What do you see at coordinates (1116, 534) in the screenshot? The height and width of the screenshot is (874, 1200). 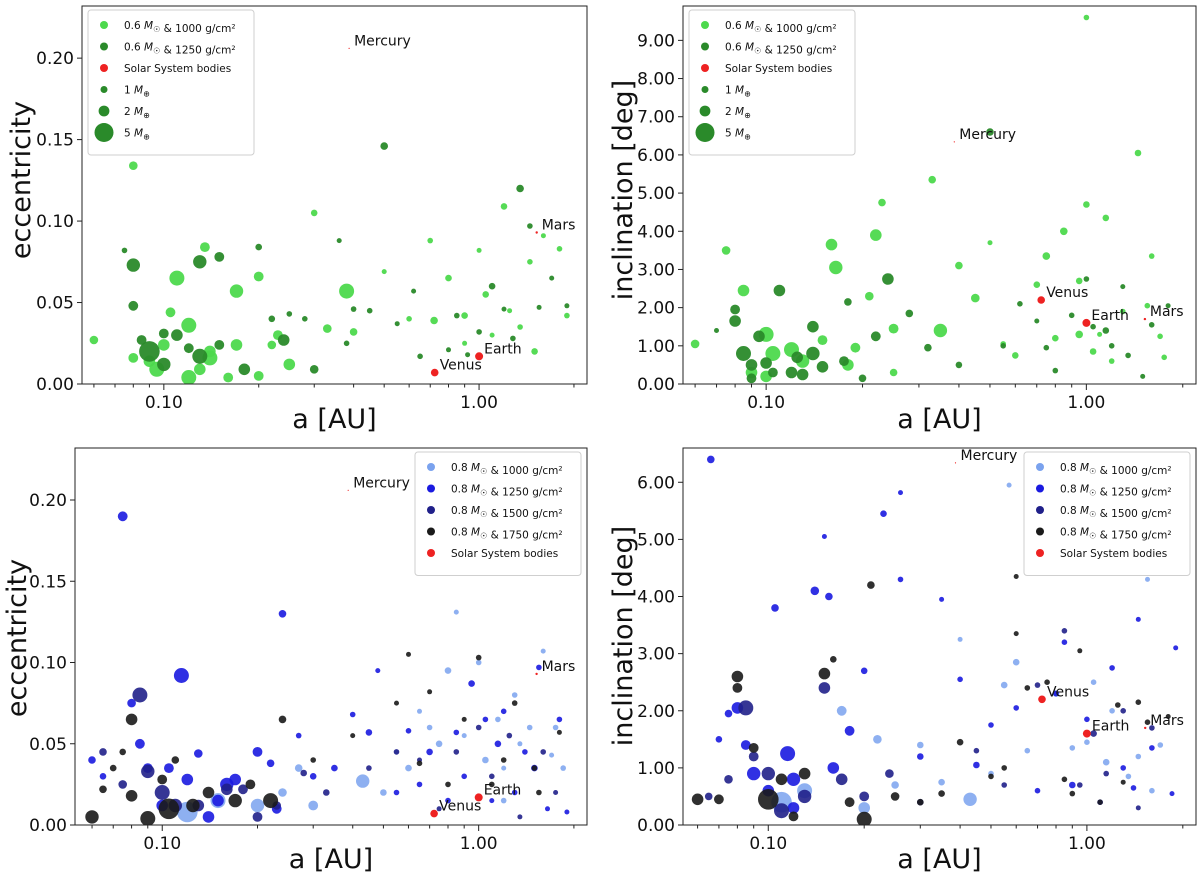 I see `legend-label: 0.8 M☉ & 1750 g/cm²` at bounding box center [1116, 534].